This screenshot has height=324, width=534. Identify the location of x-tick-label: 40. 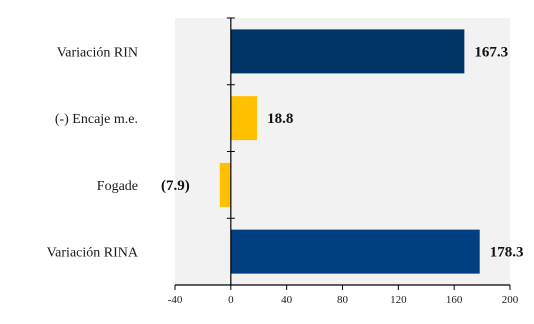
(287, 300).